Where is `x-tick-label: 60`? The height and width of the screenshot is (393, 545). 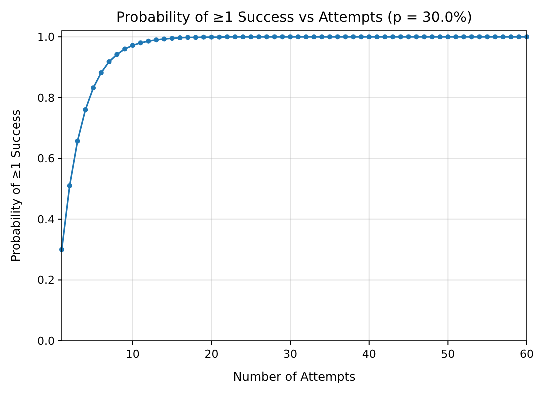
x-tick-label: 60 is located at coordinates (527, 354).